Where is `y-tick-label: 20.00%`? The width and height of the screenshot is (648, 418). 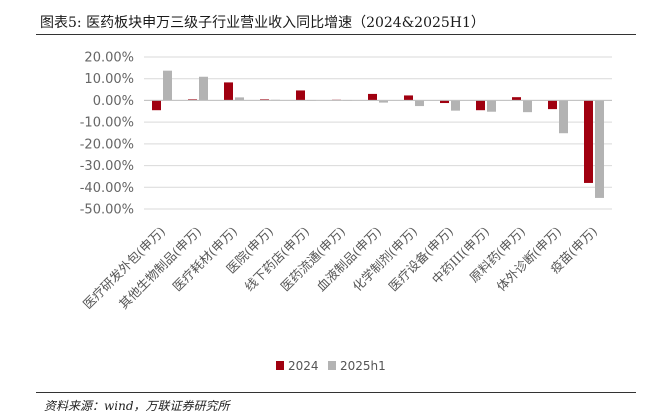 y-tick-label: 20.00% is located at coordinates (109, 58).